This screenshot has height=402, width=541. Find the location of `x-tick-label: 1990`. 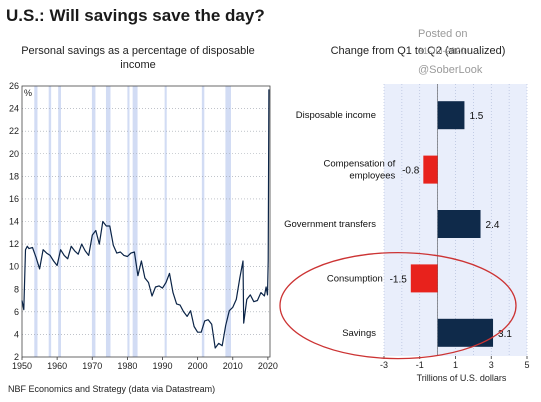

x-tick-label: 1990 is located at coordinates (162, 366).